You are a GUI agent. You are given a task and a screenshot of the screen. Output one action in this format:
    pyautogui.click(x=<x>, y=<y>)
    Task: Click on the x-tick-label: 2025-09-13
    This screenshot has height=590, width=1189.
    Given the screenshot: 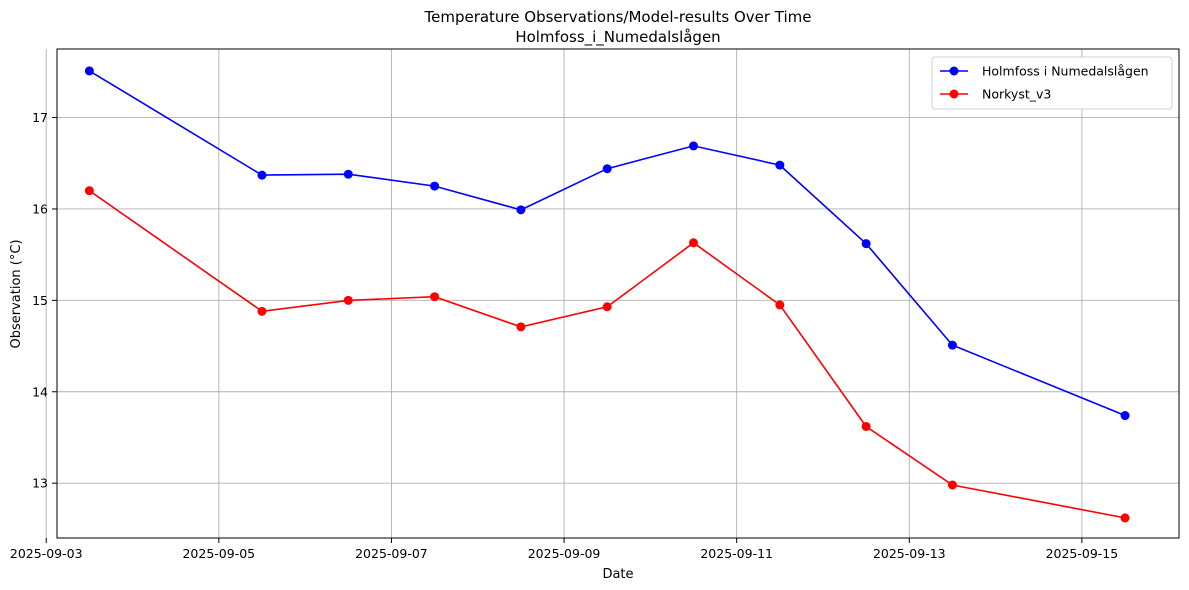 What is the action you would take?
    pyautogui.click(x=909, y=553)
    